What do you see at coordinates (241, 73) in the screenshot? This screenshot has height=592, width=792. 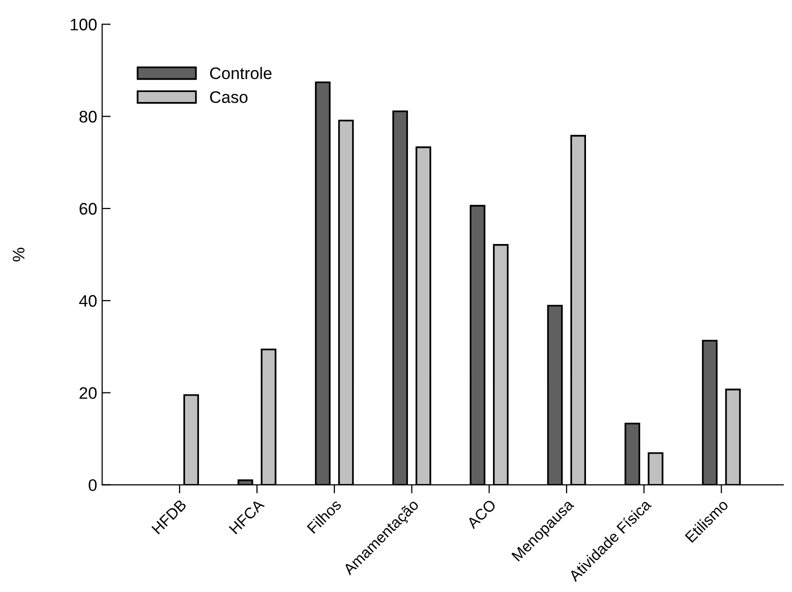 I see `legend-label: Controle` at bounding box center [241, 73].